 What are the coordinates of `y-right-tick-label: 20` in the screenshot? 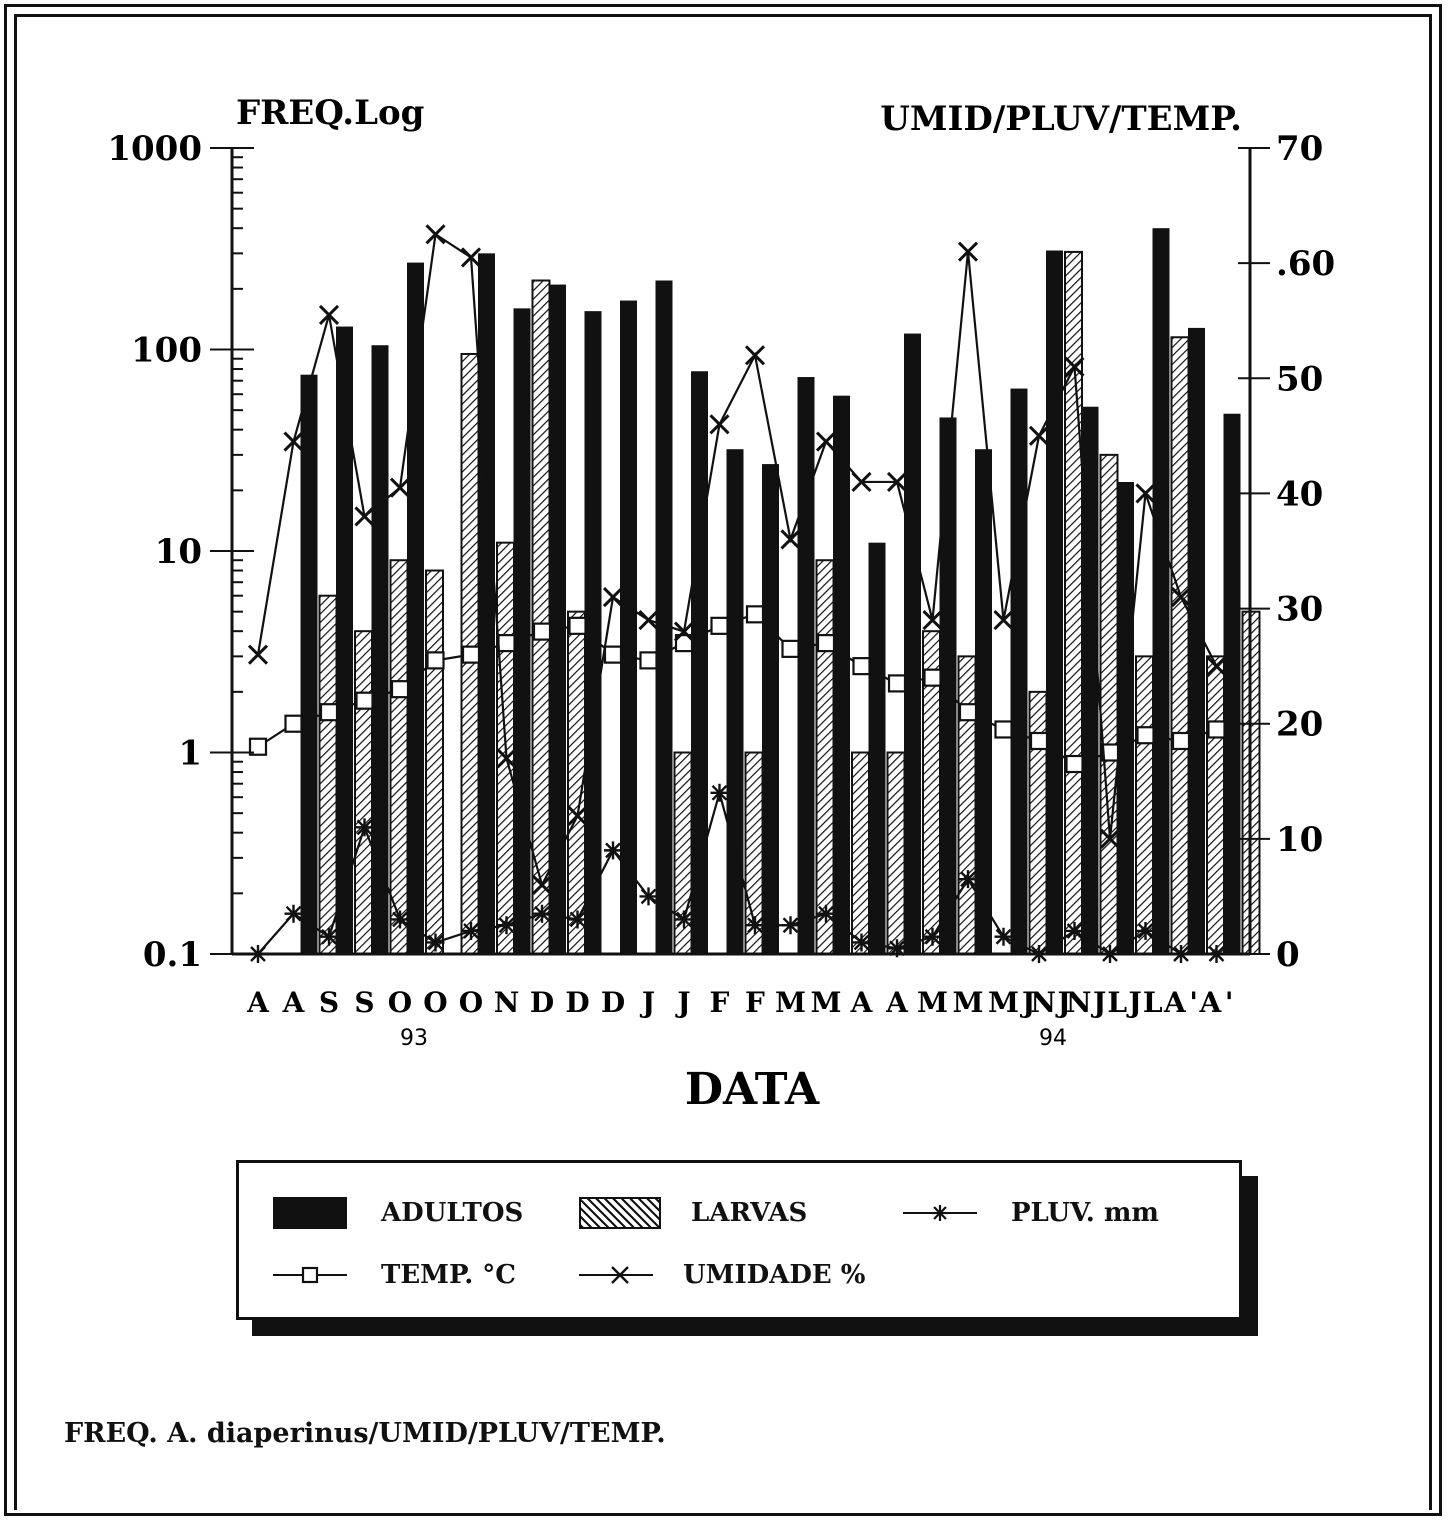 It's located at (1299, 725).